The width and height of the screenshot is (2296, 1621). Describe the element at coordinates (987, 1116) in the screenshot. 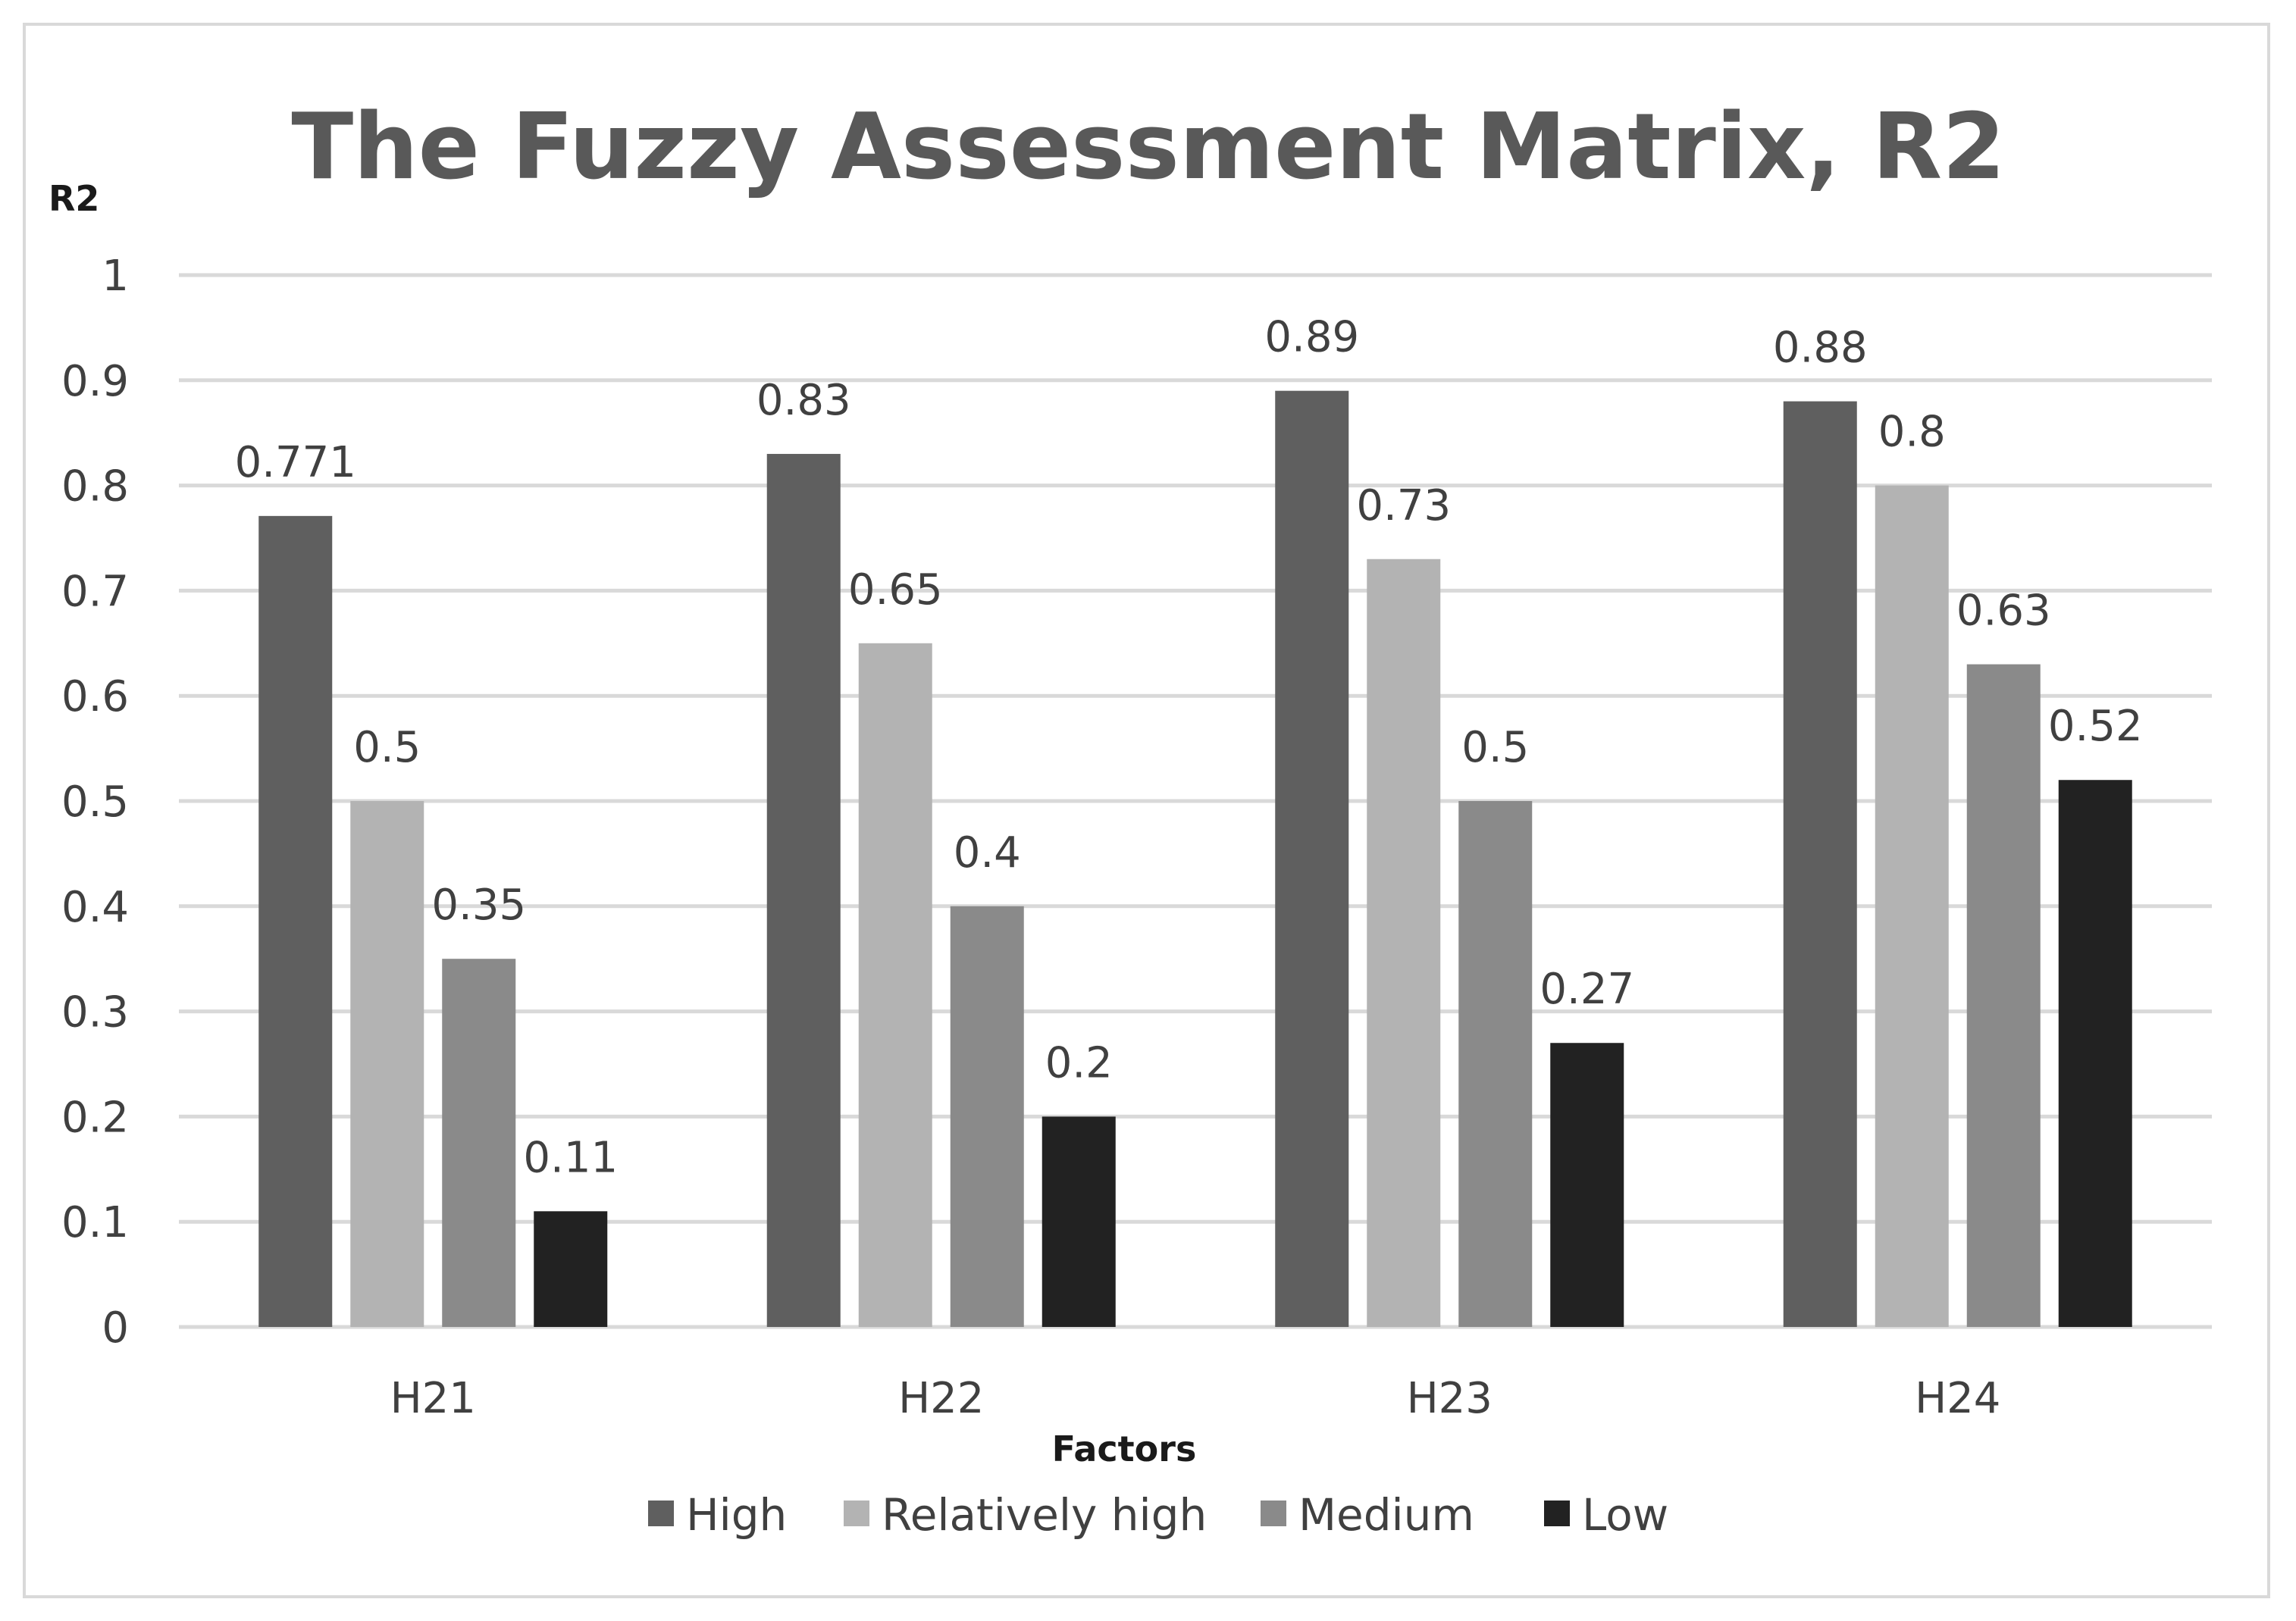

I see `bar-h22-medium` at that location.